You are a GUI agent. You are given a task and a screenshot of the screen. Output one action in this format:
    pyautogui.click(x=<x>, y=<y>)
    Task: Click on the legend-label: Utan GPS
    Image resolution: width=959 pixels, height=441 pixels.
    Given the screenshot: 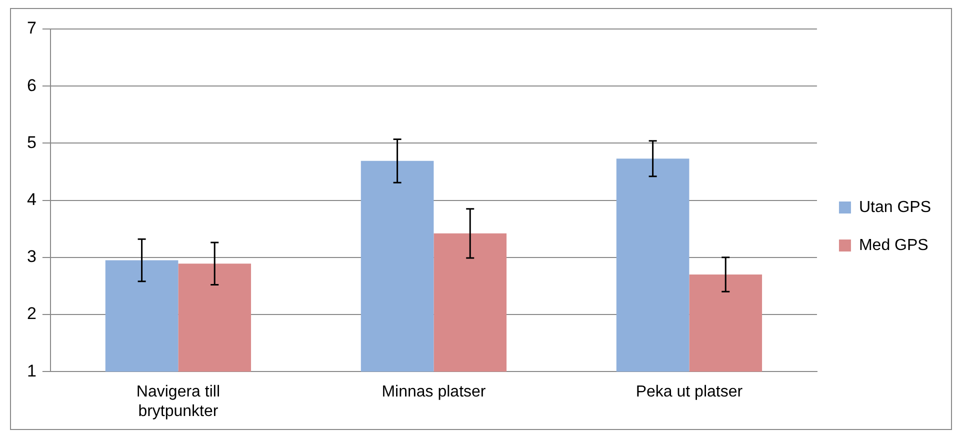 What is the action you would take?
    pyautogui.click(x=894, y=207)
    